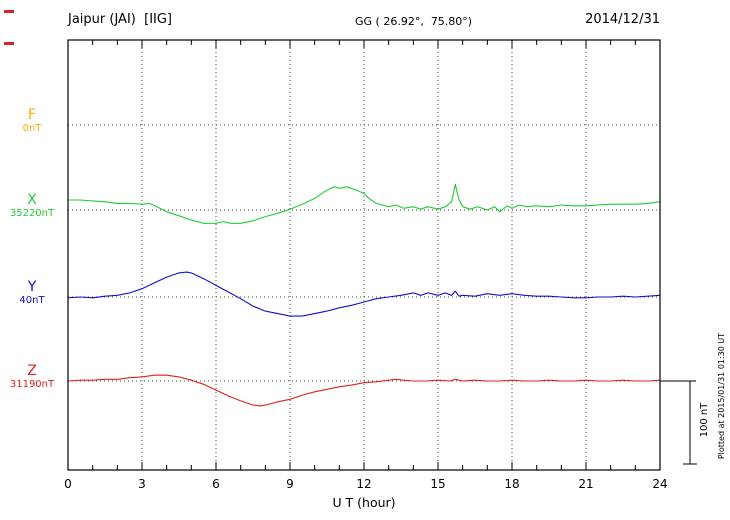 This screenshot has width=730, height=520. What do you see at coordinates (438, 484) in the screenshot?
I see `x-tick-label-15: 15` at bounding box center [438, 484].